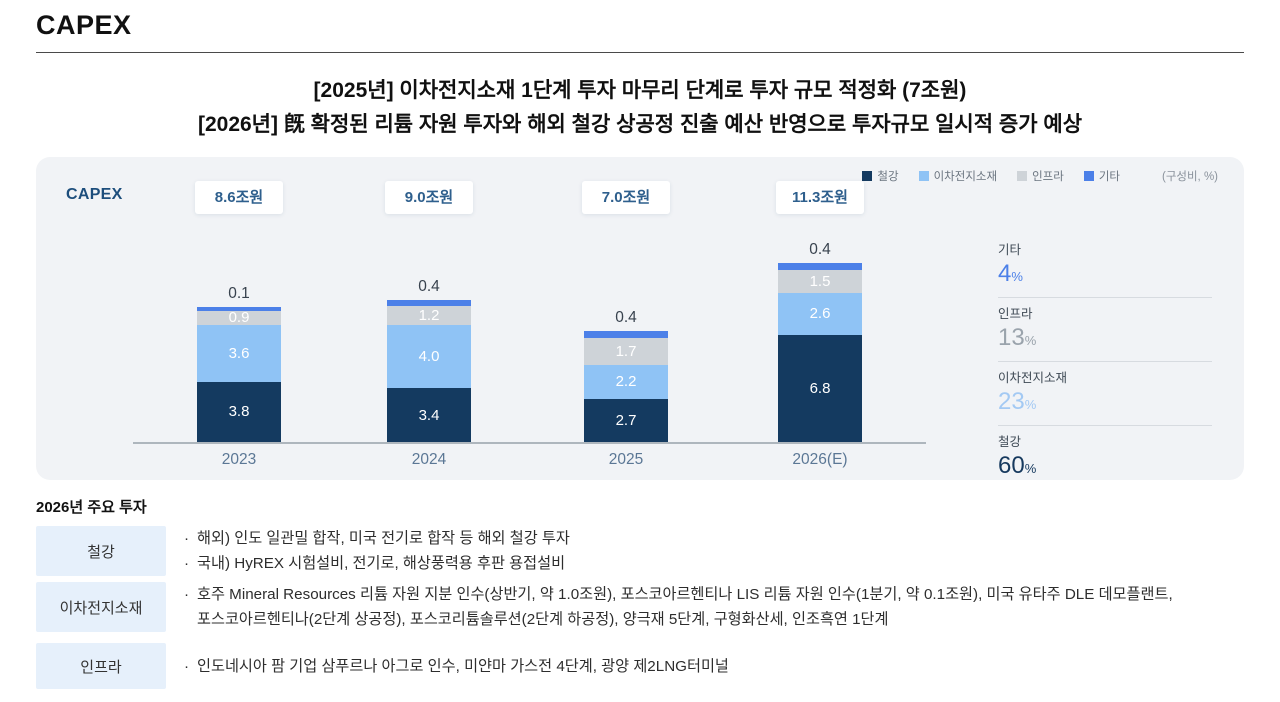 The width and height of the screenshot is (1280, 702). I want to click on composition-value: 23%, so click(1105, 403).